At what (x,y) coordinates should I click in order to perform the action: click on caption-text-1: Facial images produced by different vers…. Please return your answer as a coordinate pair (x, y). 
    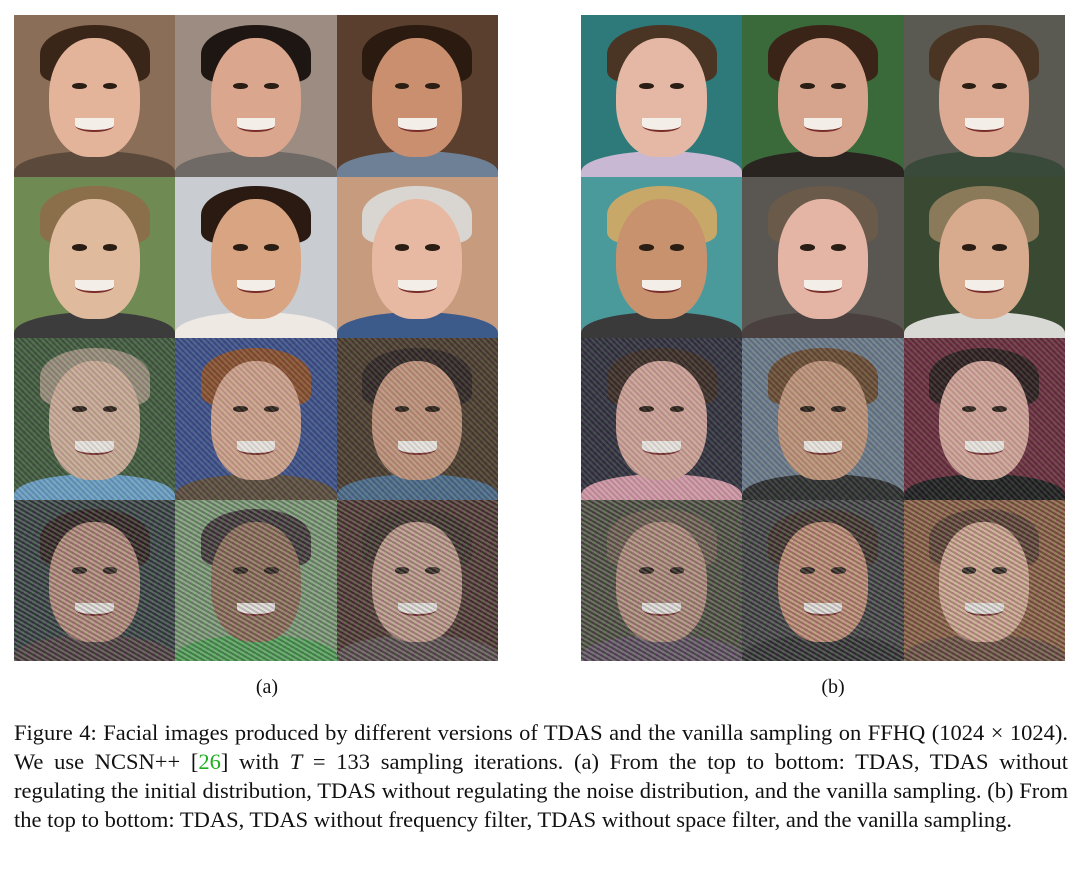
    Looking at the image, I should click on (541, 747).